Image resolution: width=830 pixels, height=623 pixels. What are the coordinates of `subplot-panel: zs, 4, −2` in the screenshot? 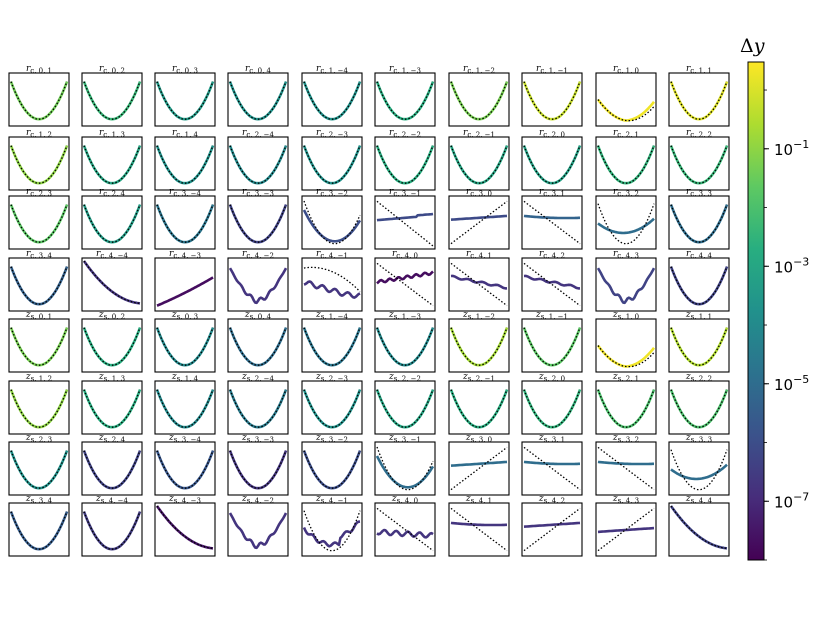 It's located at (258, 525).